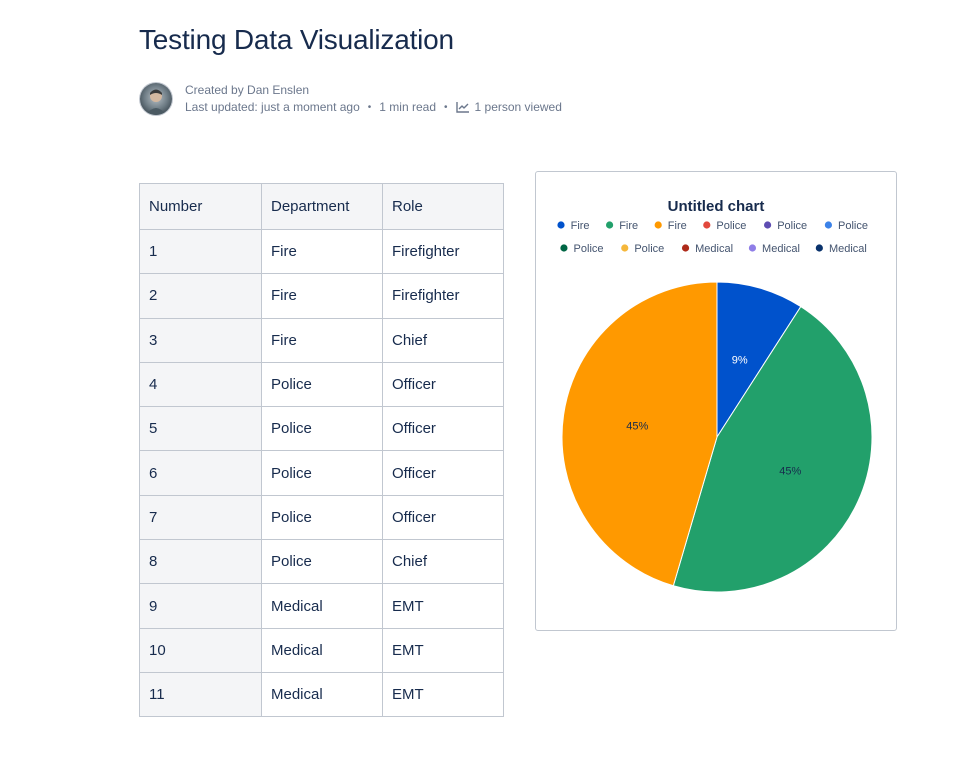 The height and width of the screenshot is (778, 955). Describe the element at coordinates (462, 107) in the screenshot. I see `analytics-chart-icon` at that location.